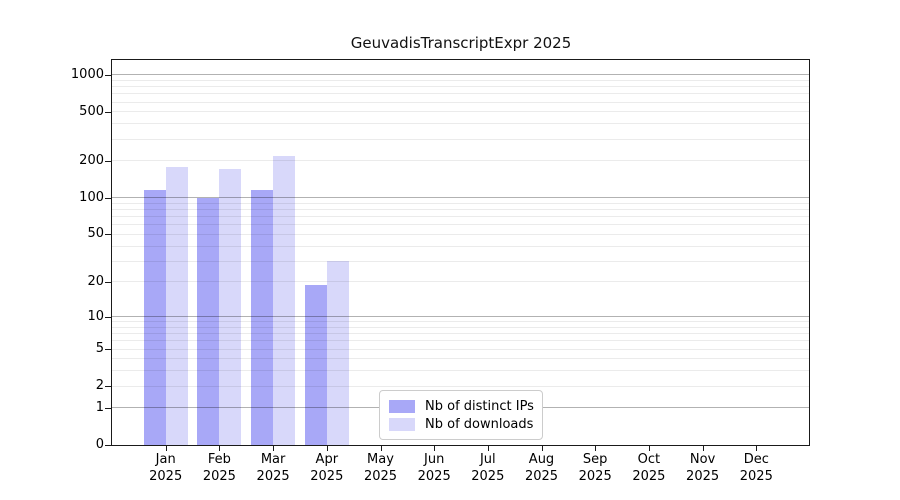 The image size is (900, 500). I want to click on x-tick-label: Mar 2025, so click(273, 468).